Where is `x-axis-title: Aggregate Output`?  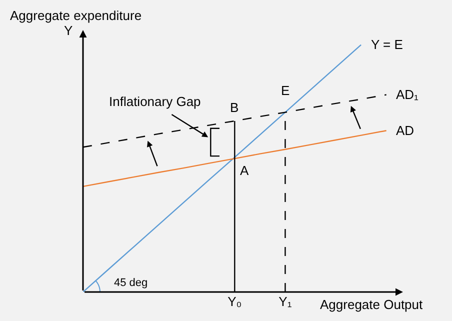
x-axis-title: Aggregate Output is located at coordinates (372, 304).